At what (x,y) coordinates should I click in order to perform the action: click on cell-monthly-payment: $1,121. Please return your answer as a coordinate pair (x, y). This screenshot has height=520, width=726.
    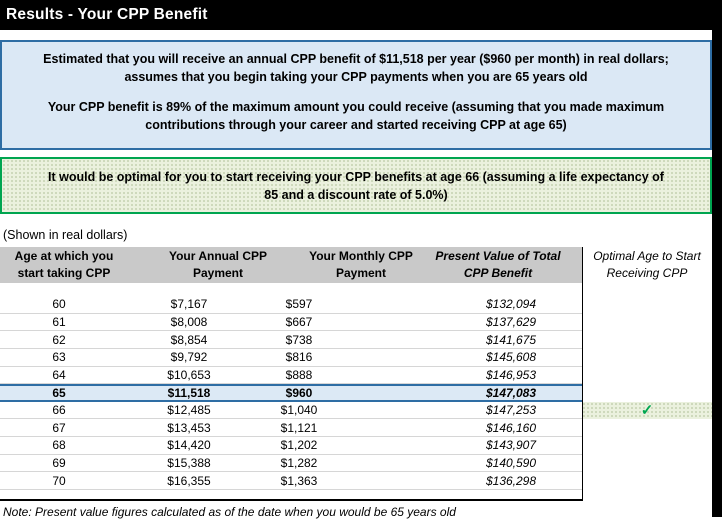
    Looking at the image, I should click on (299, 427).